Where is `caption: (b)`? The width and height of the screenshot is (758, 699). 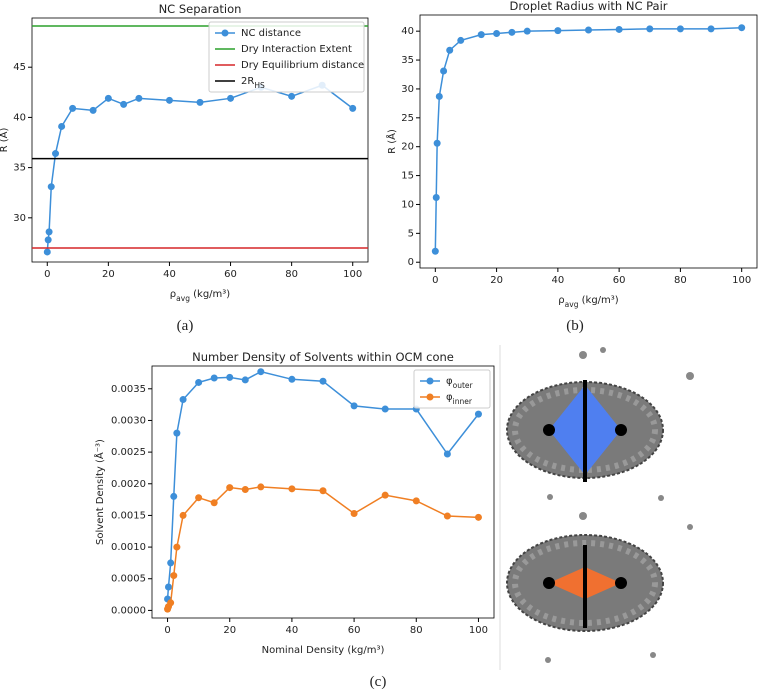
caption: (b) is located at coordinates (575, 326).